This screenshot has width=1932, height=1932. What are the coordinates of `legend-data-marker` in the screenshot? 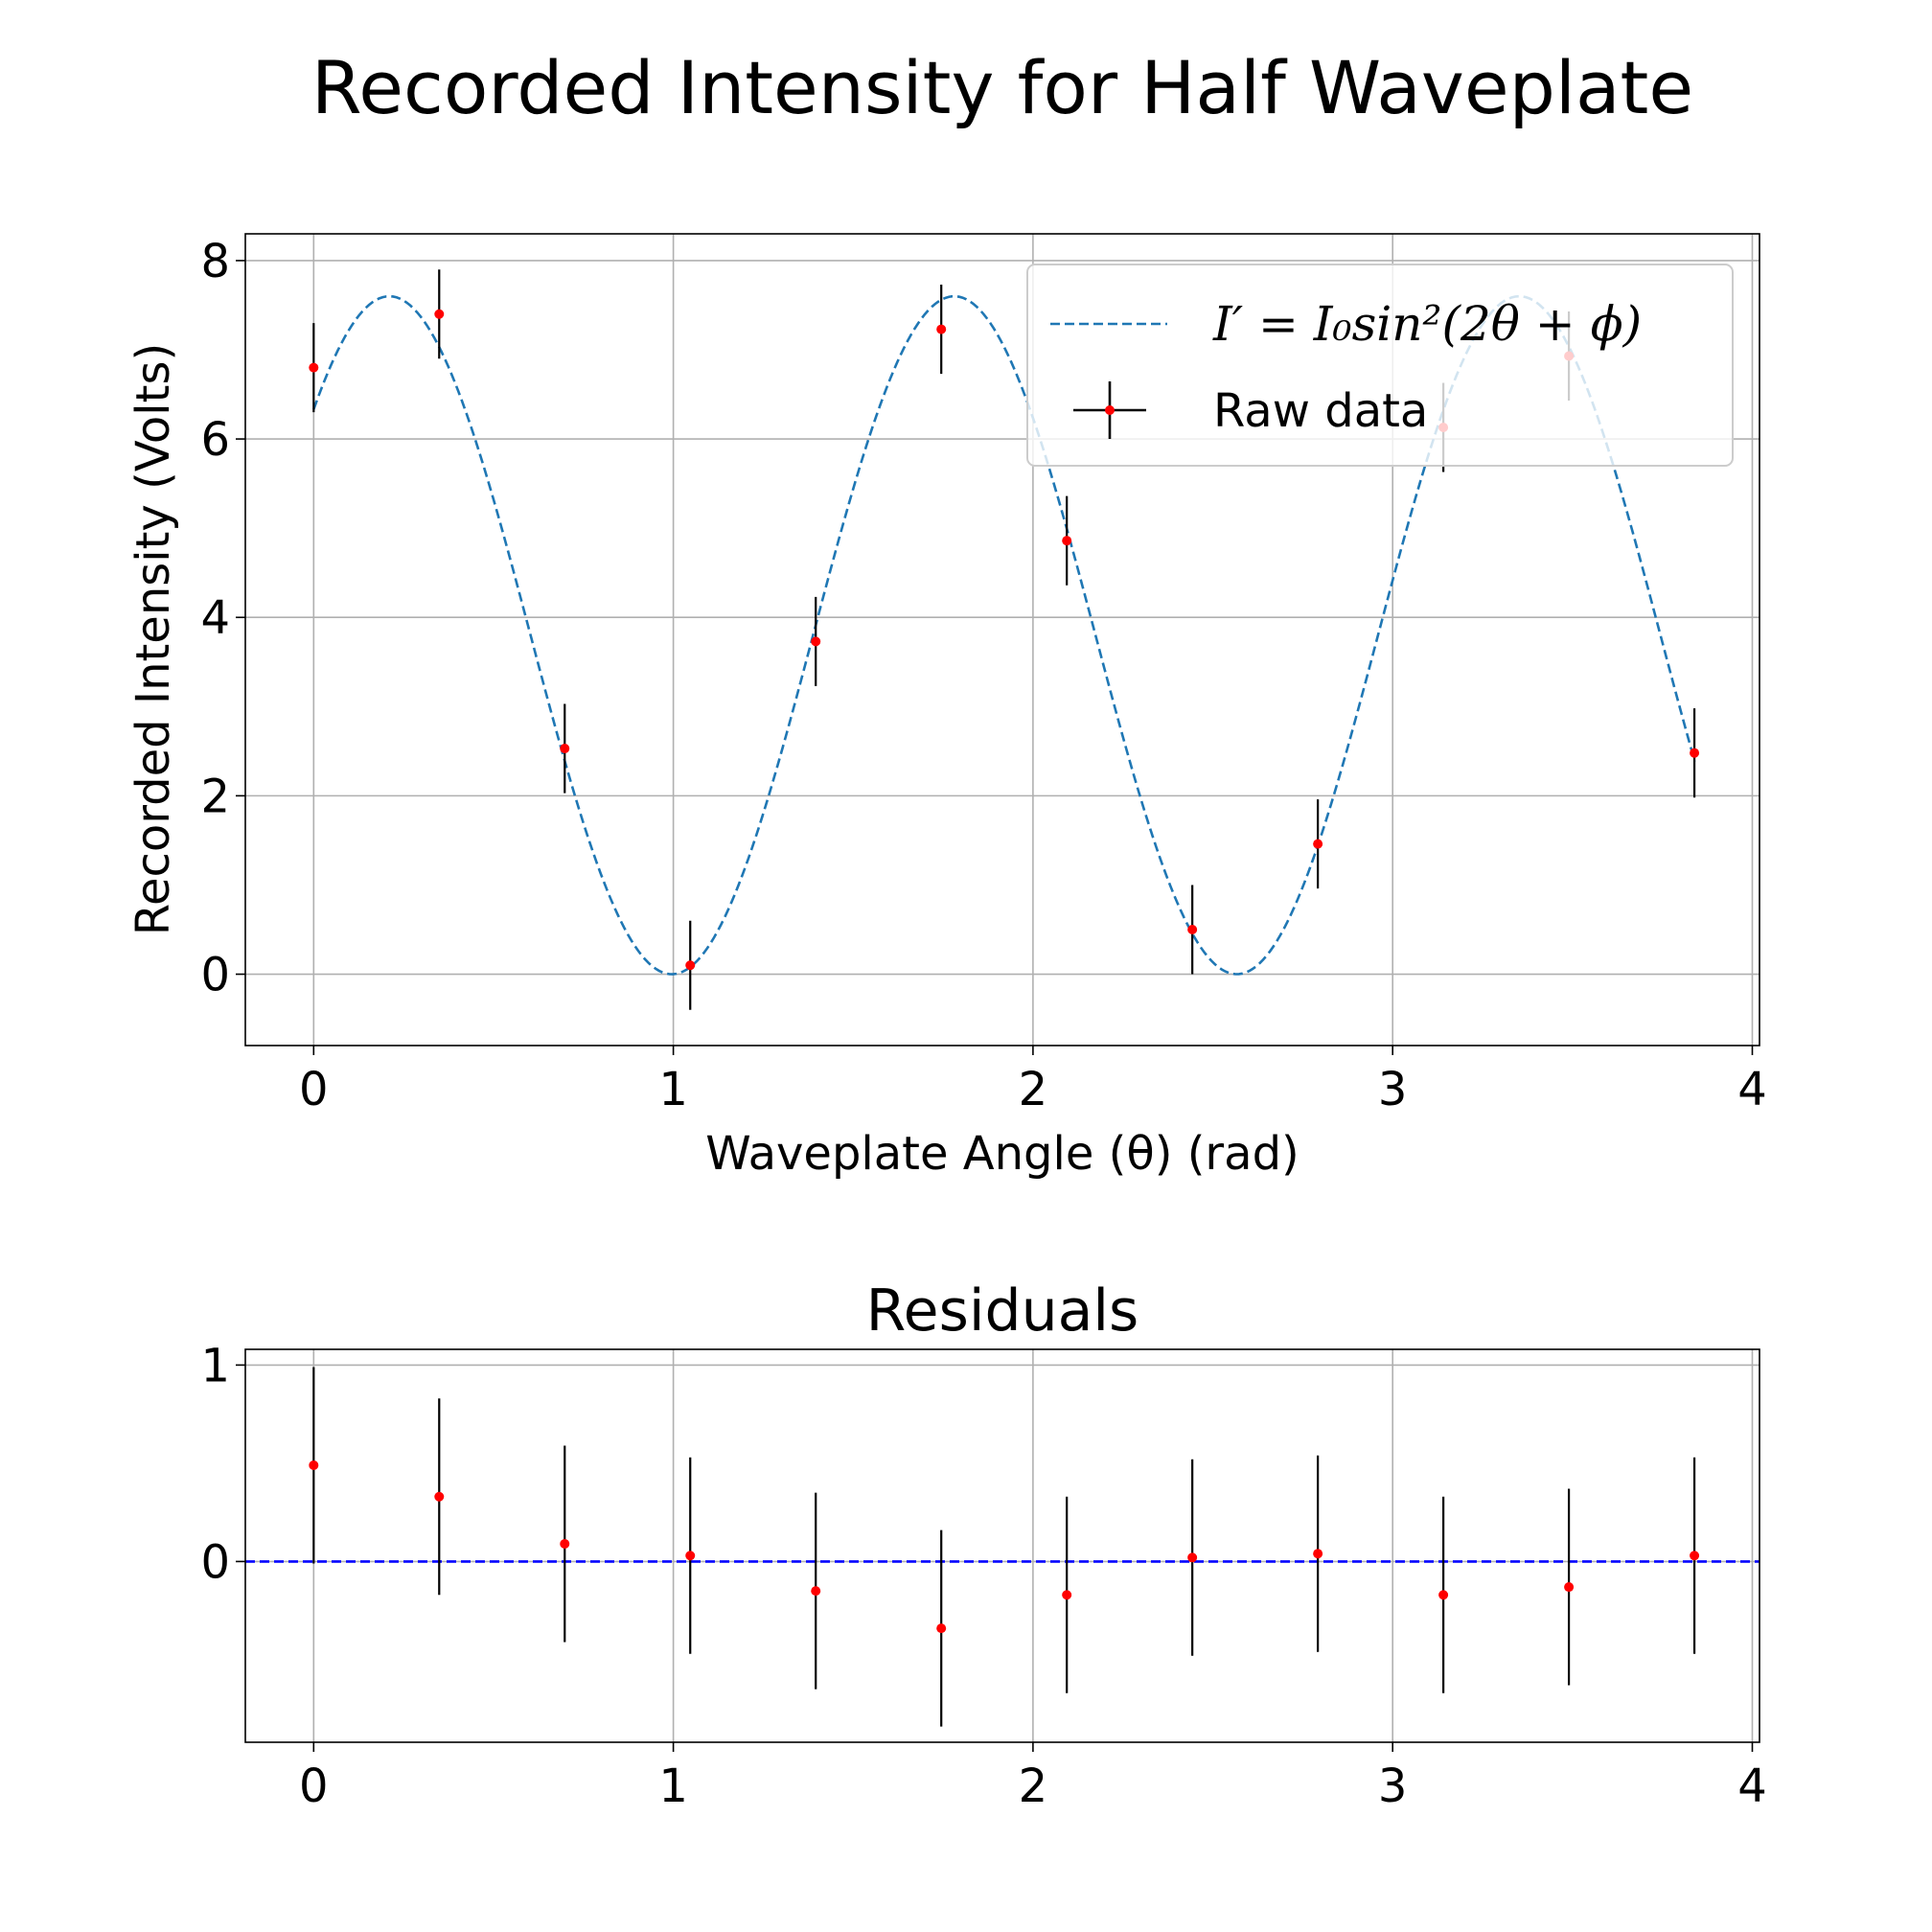 It's located at (1110, 410).